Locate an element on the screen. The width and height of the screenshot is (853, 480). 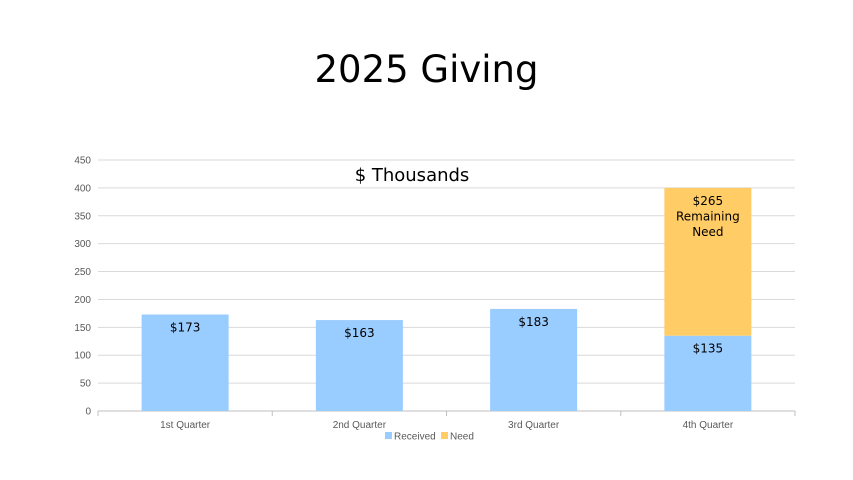
x-category-label: 4th Quarter is located at coordinates (708, 425).